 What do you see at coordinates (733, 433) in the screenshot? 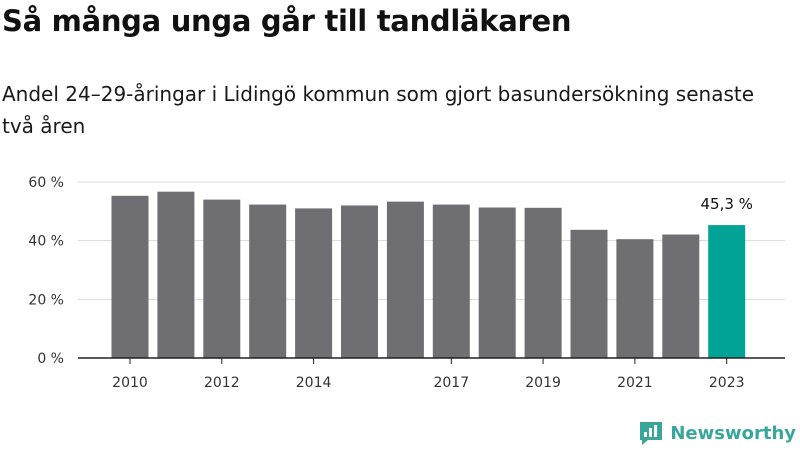
I see `newsworthy-logo-text: Newsworthy` at bounding box center [733, 433].